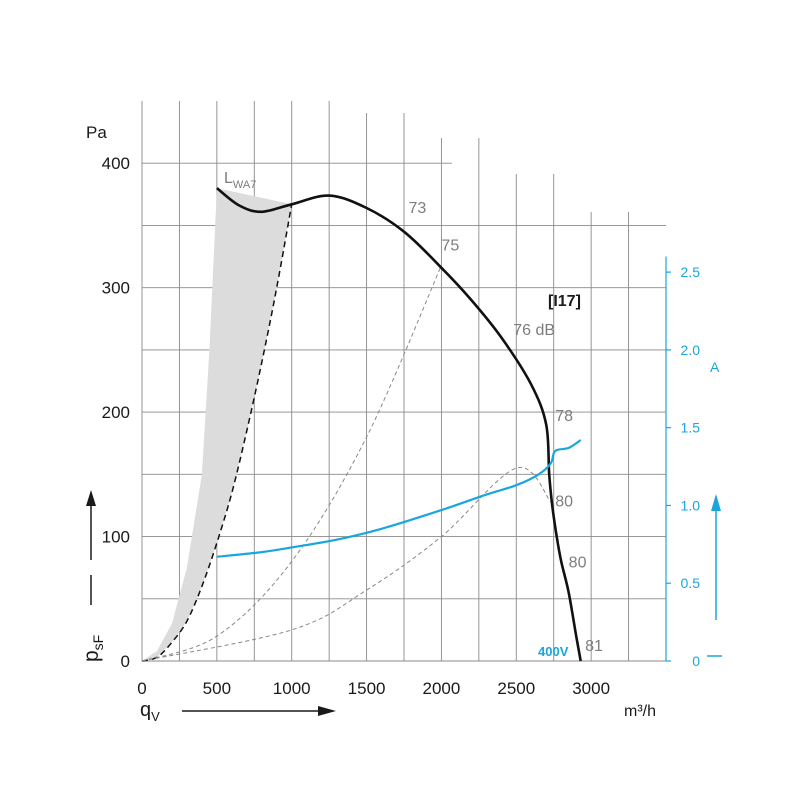 The image size is (800, 800). Describe the element at coordinates (442, 688) in the screenshot. I see `x-tick-label: 2000` at that location.